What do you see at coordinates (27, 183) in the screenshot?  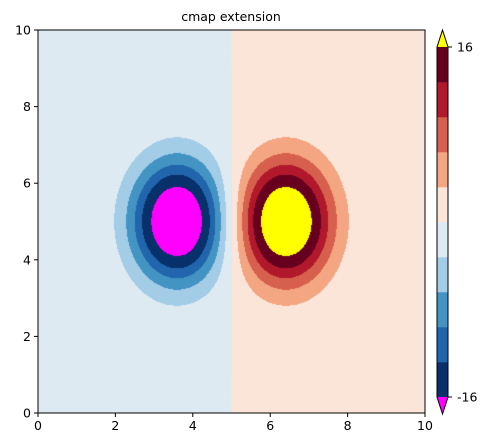 I see `y-tick-label: 6` at bounding box center [27, 183].